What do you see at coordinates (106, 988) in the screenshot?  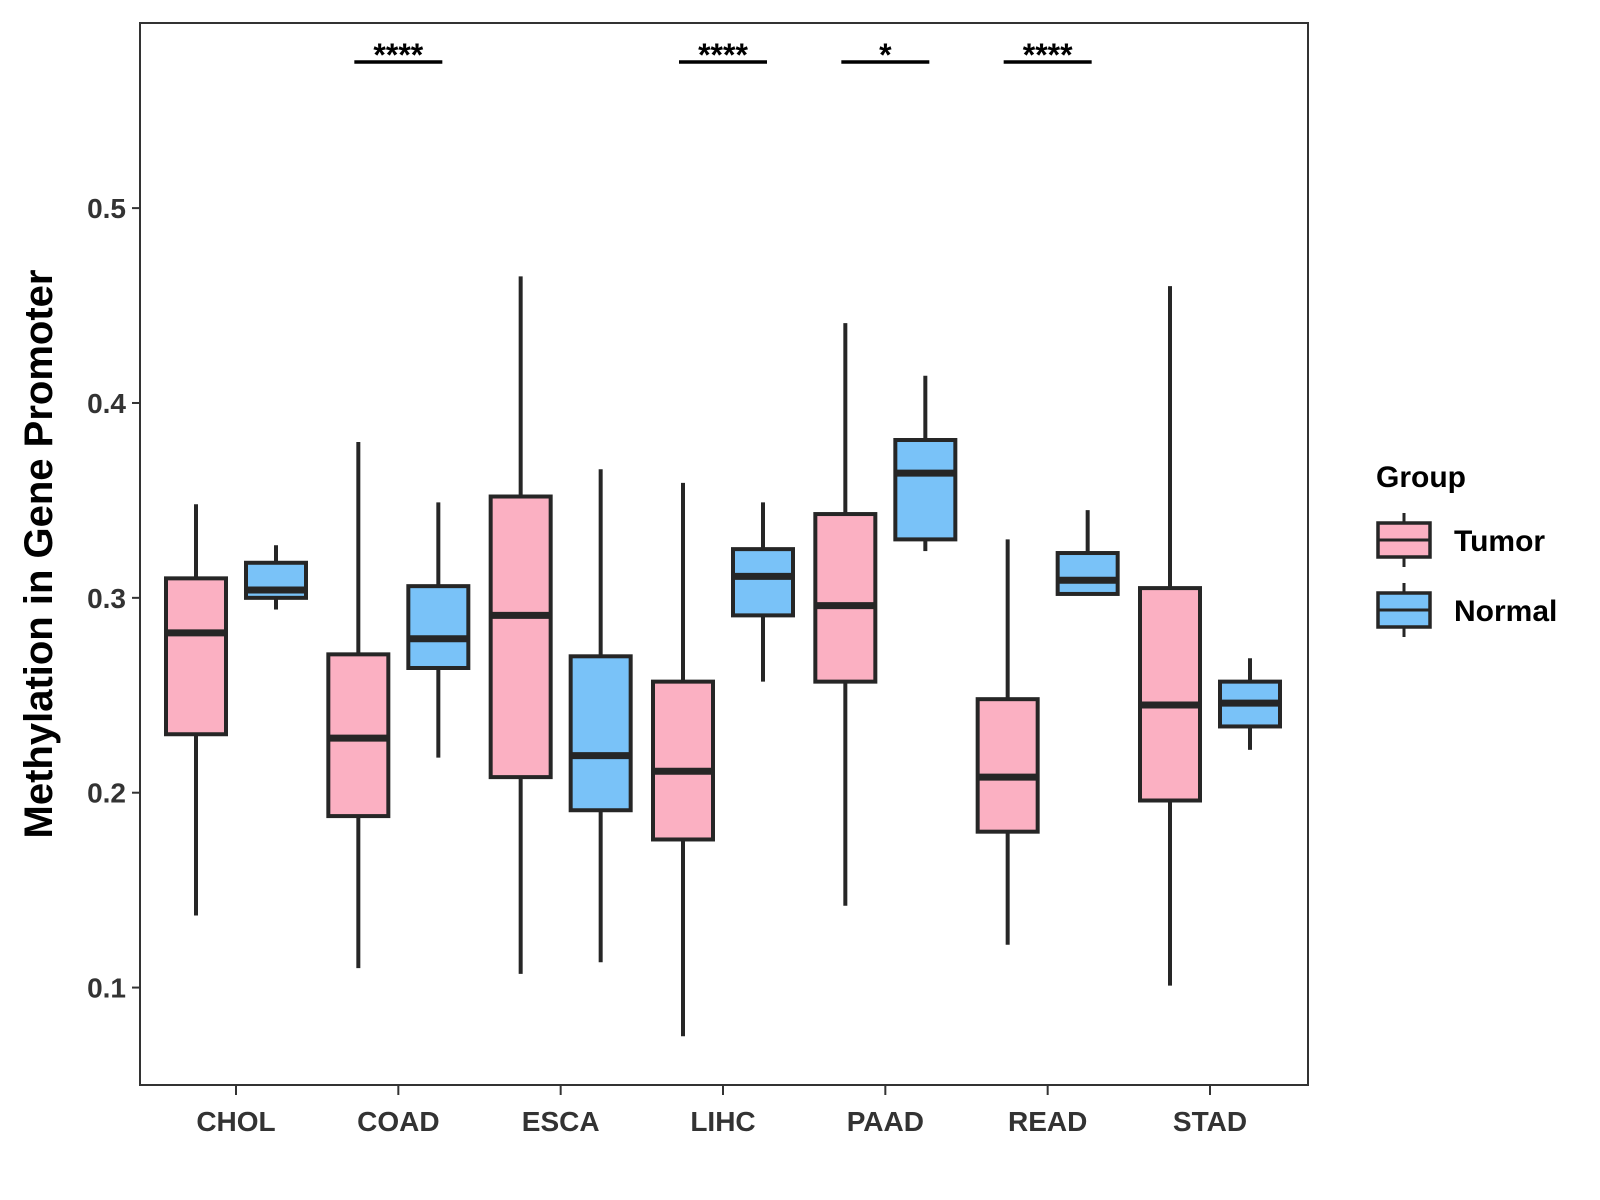 I see `y-tick-label-0.1: 0.1` at bounding box center [106, 988].